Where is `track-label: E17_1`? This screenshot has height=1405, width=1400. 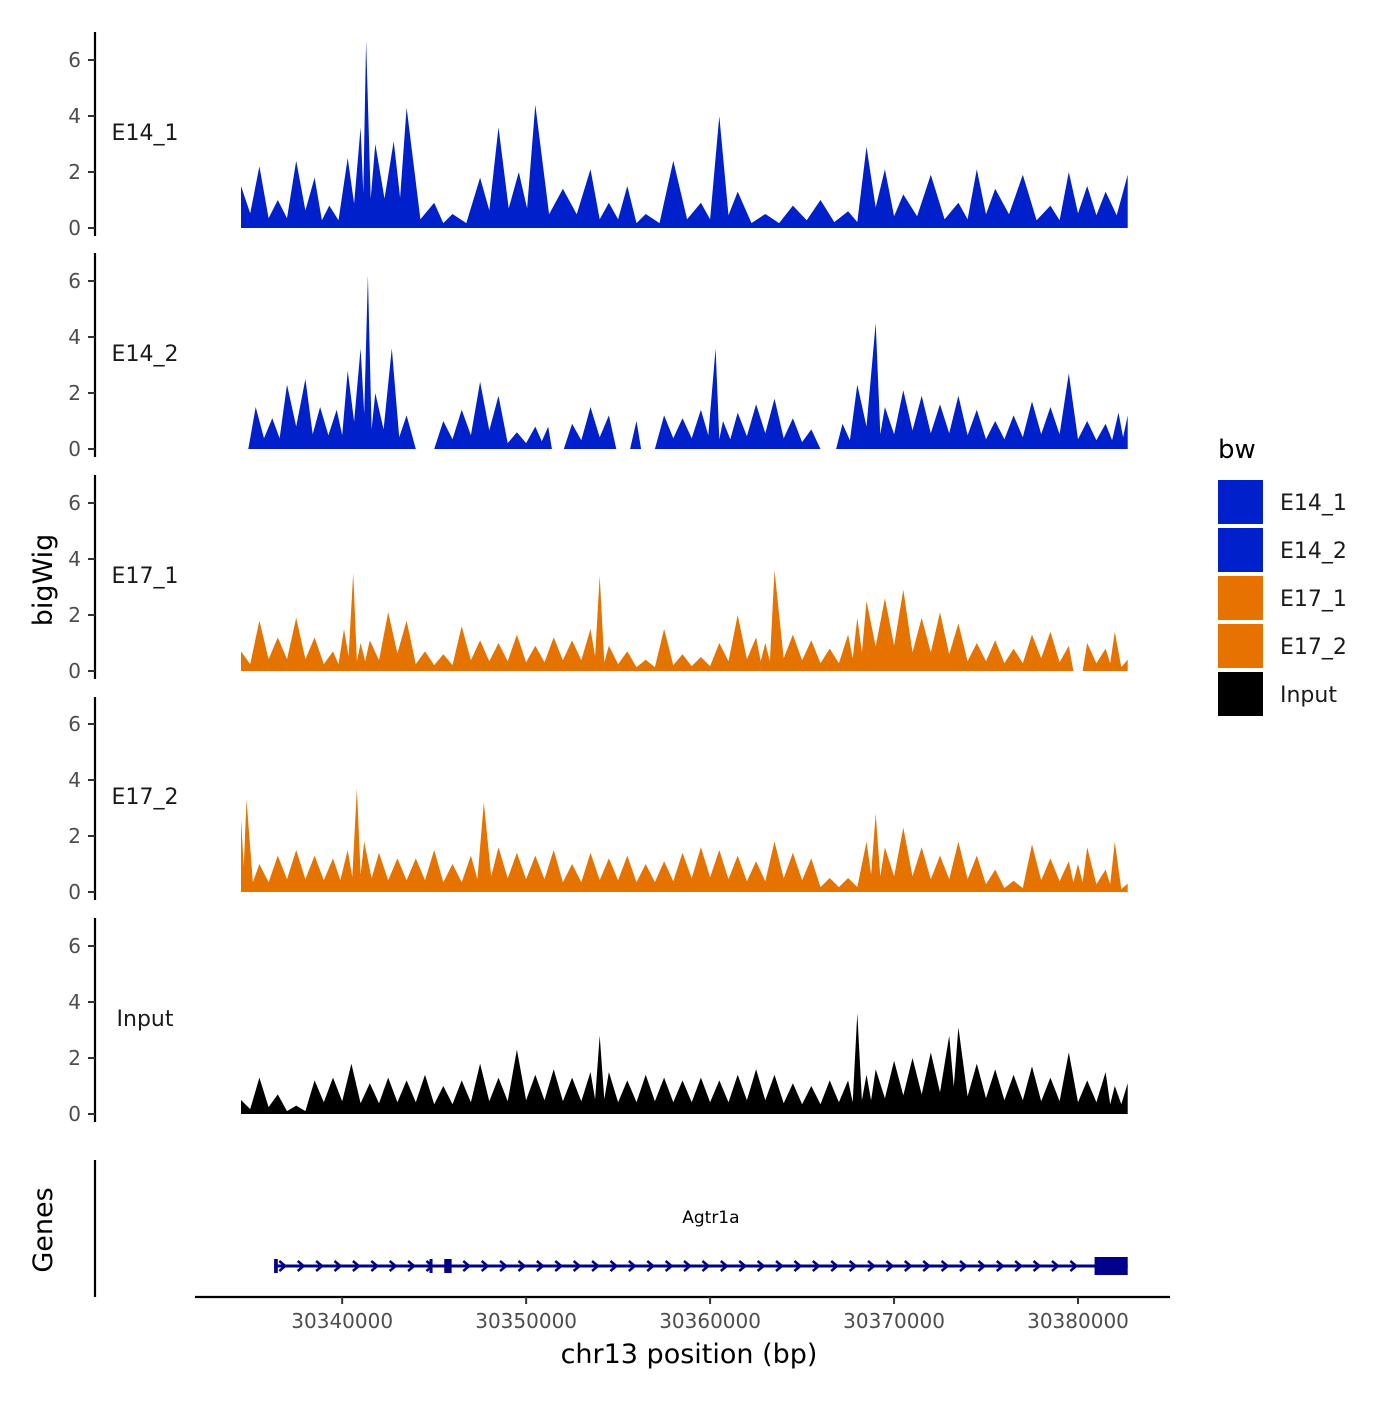
track-label: E17_1 is located at coordinates (145, 576).